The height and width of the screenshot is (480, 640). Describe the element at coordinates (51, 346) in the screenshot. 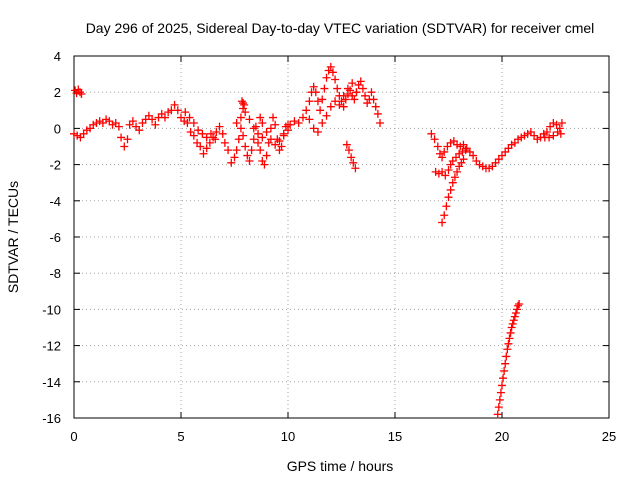

I see `y-tick-label: -12` at that location.